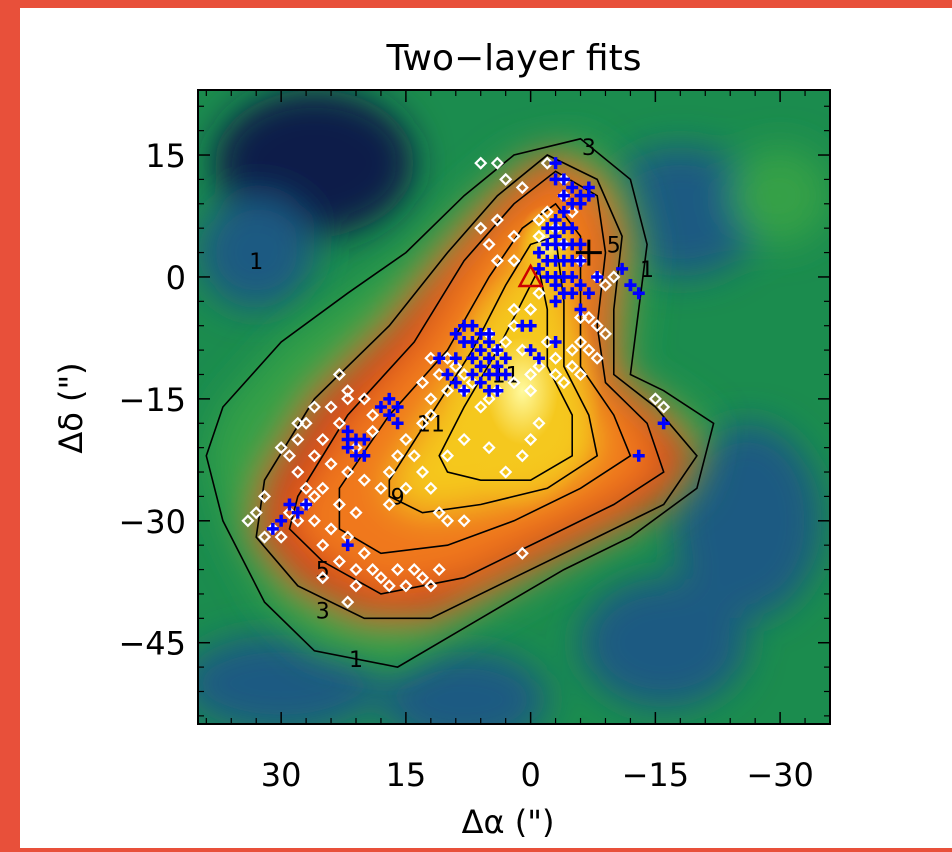 The image size is (952, 852). What do you see at coordinates (176, 278) in the screenshot?
I see `y-tick-label: 0` at bounding box center [176, 278].